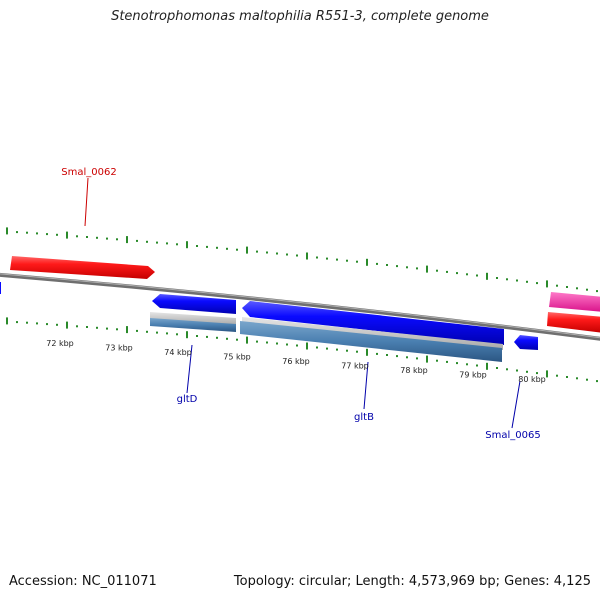  What do you see at coordinates (573, 322) in the screenshot?
I see `gene-arrow-forward-right` at bounding box center [573, 322].